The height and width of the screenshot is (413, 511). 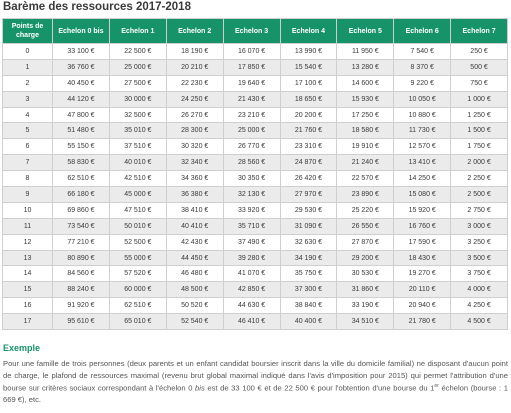 I want to click on table-cell: 35 010 €, so click(x=137, y=131).